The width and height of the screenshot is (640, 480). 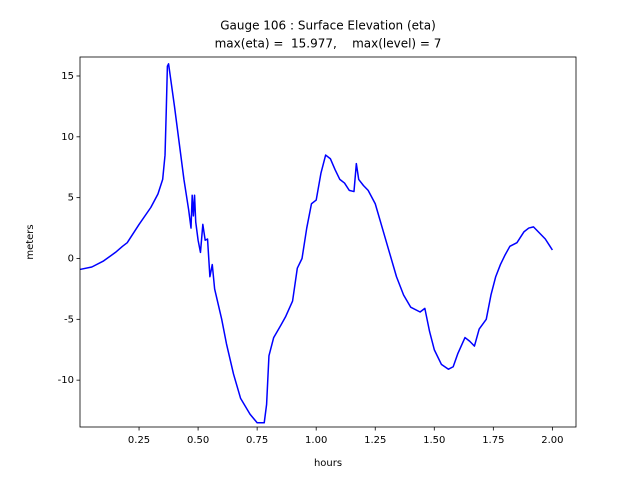 I want to click on x-tick-label: 0.75, so click(x=257, y=440).